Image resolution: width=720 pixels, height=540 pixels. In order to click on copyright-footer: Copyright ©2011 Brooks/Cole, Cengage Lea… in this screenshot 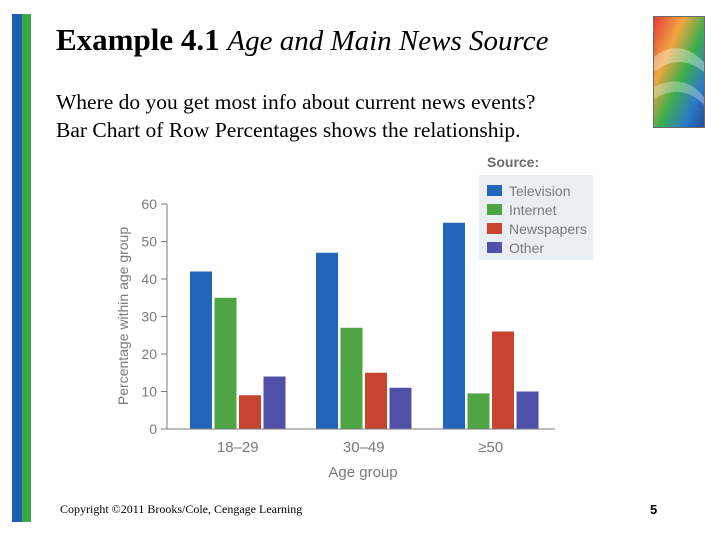, I will do `click(181, 509)`.